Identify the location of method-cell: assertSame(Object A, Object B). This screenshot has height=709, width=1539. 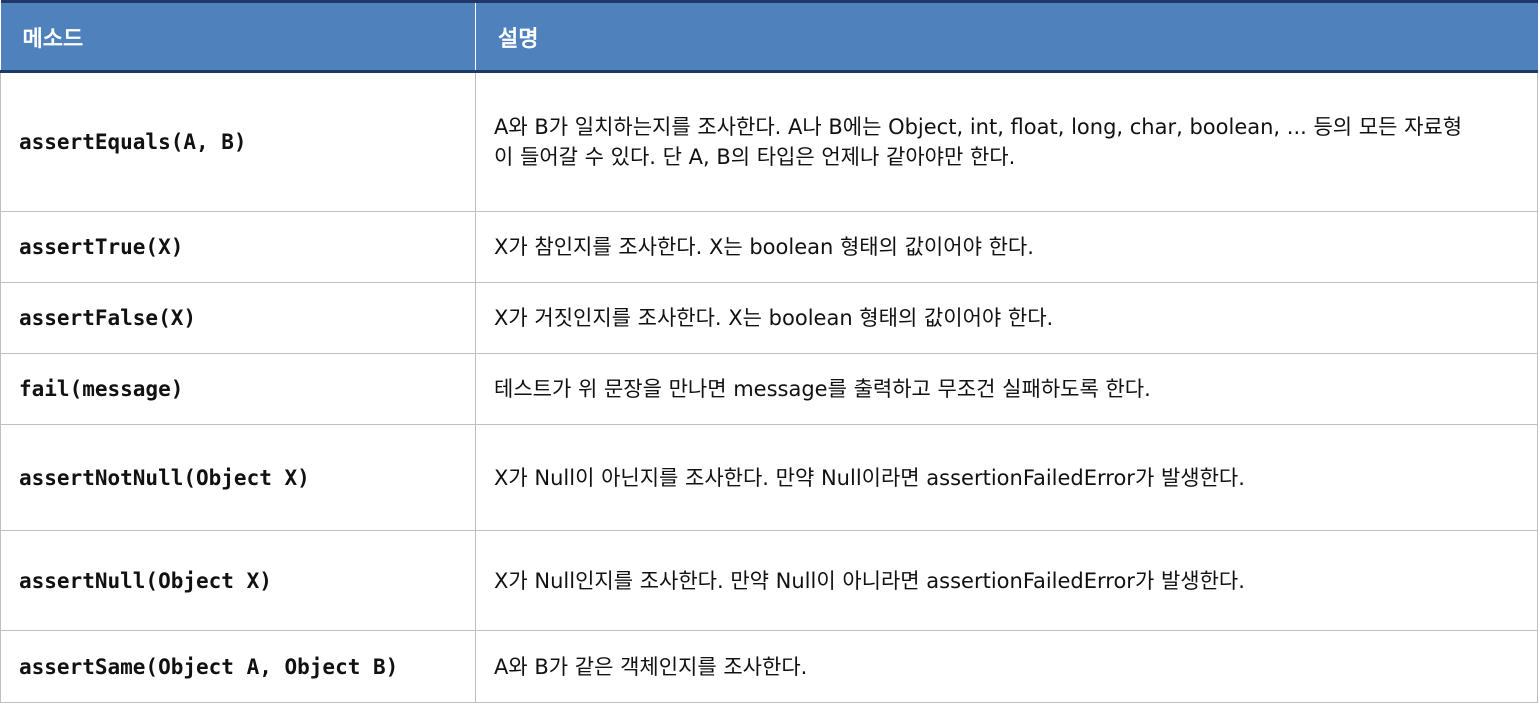
(238, 666).